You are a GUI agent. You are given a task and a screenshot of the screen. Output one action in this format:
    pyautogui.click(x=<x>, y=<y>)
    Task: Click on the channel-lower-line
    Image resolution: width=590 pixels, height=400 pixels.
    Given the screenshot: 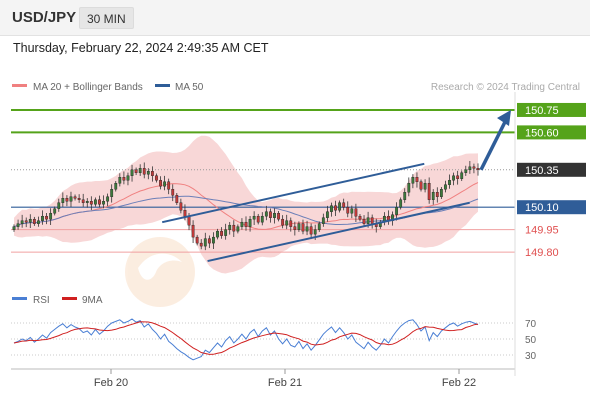 What is the action you would take?
    pyautogui.click(x=338, y=232)
    